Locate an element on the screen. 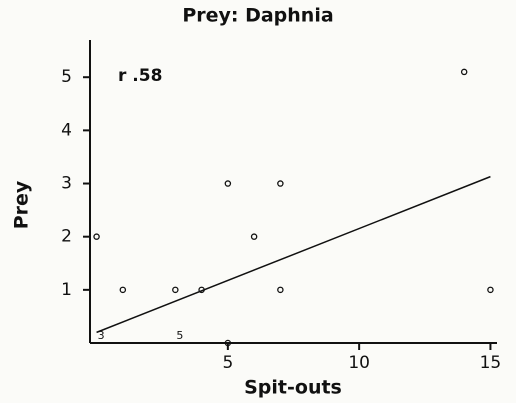  y-tick-label: 3 is located at coordinates (66, 184).